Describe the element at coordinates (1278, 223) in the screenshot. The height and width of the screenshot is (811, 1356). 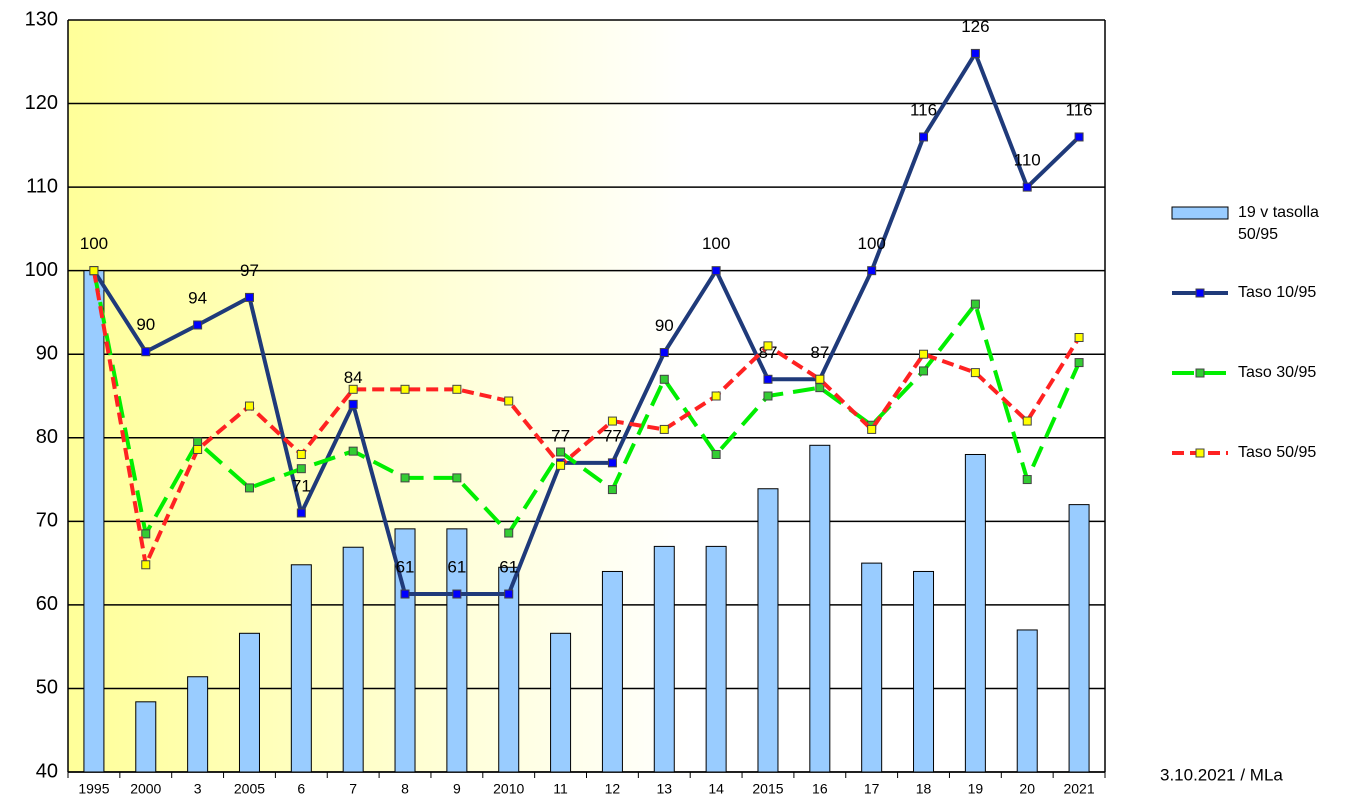
I see `legend-label: 19 v tasolla 50/95` at that location.